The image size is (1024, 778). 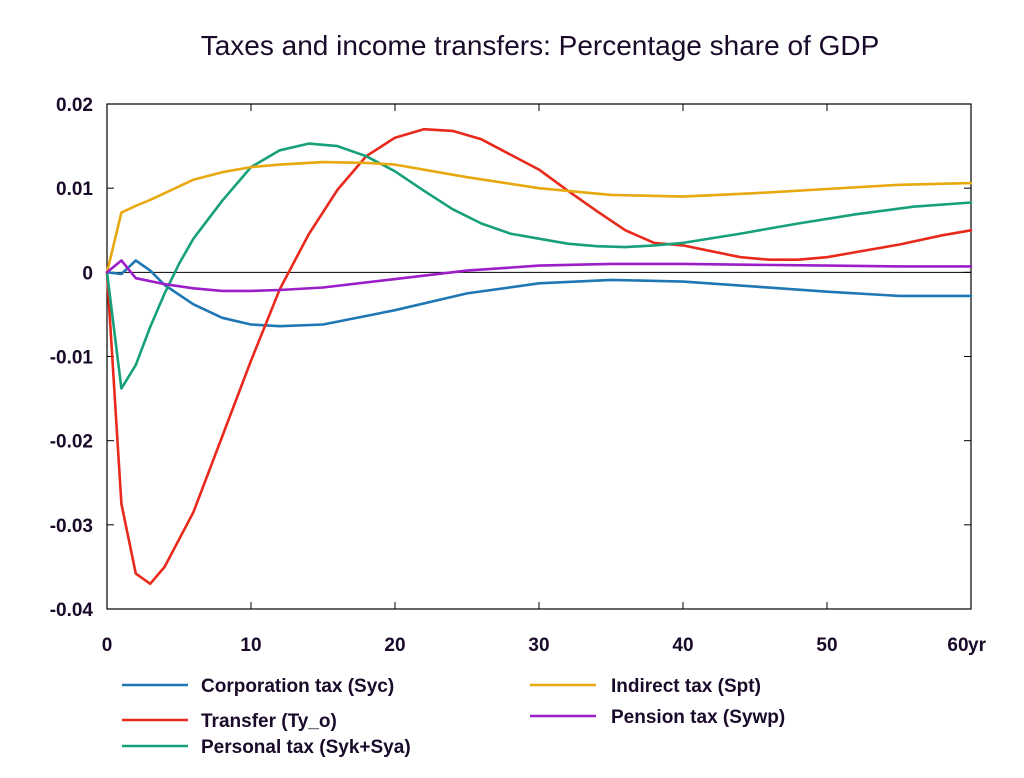 What do you see at coordinates (250, 645) in the screenshot?
I see `x-tick-label: 10` at bounding box center [250, 645].